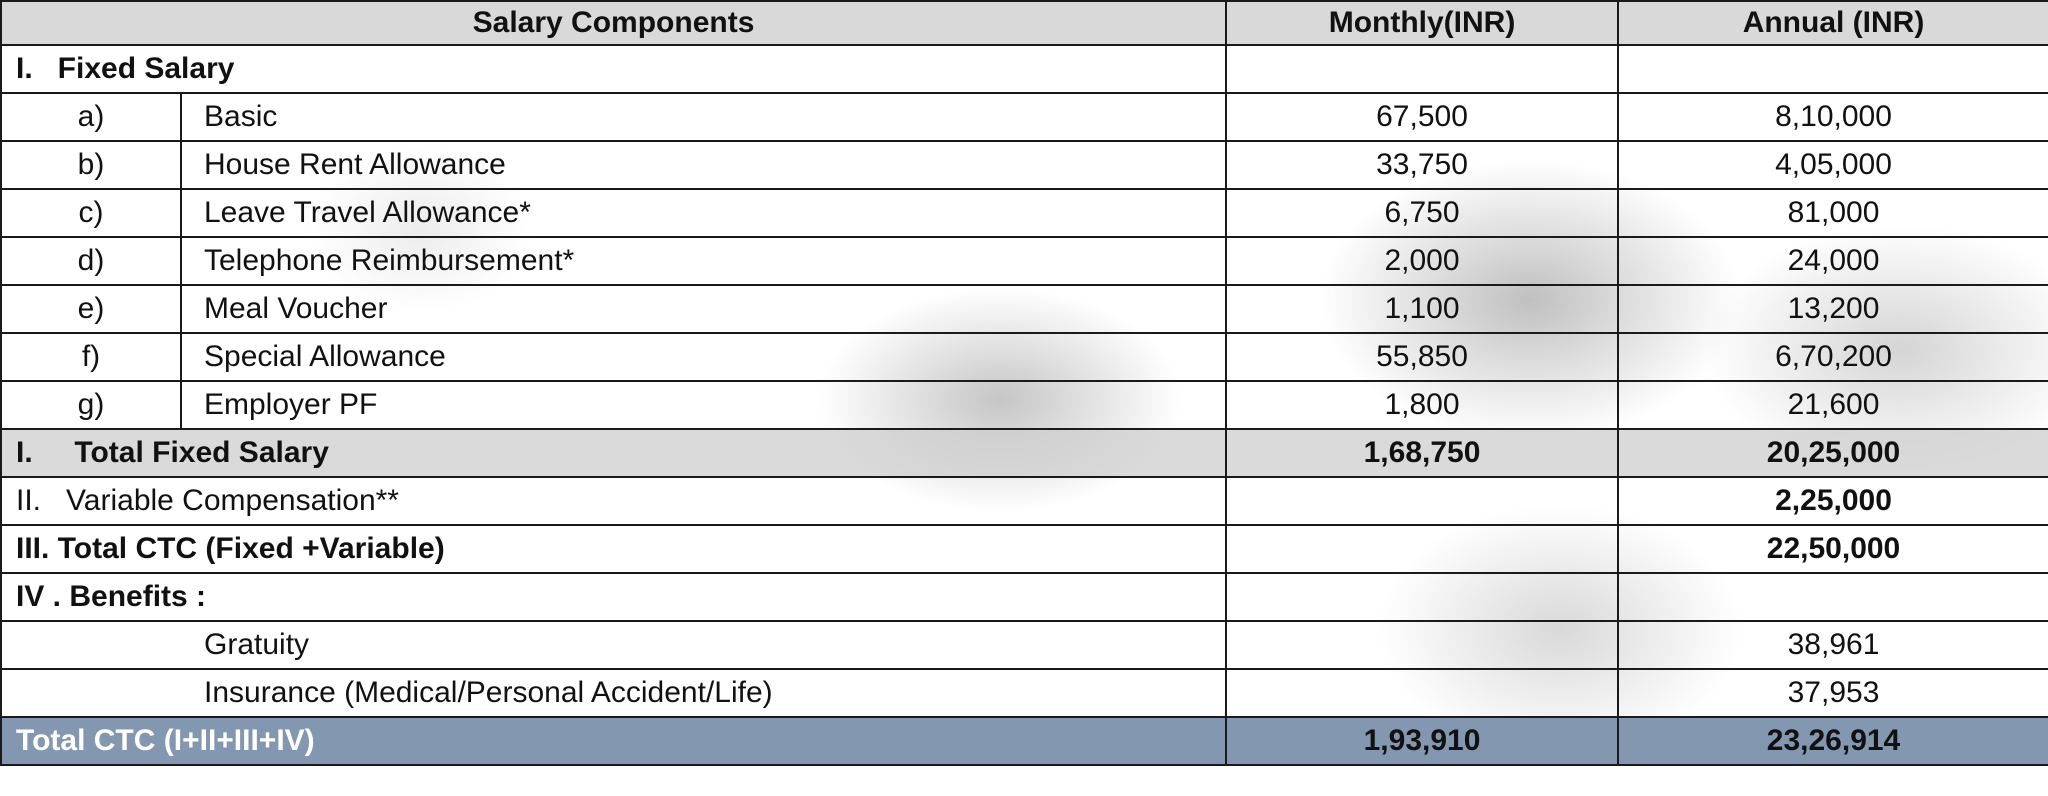  What do you see at coordinates (1422, 549) in the screenshot?
I see `total-ctc-fv-monthly` at bounding box center [1422, 549].